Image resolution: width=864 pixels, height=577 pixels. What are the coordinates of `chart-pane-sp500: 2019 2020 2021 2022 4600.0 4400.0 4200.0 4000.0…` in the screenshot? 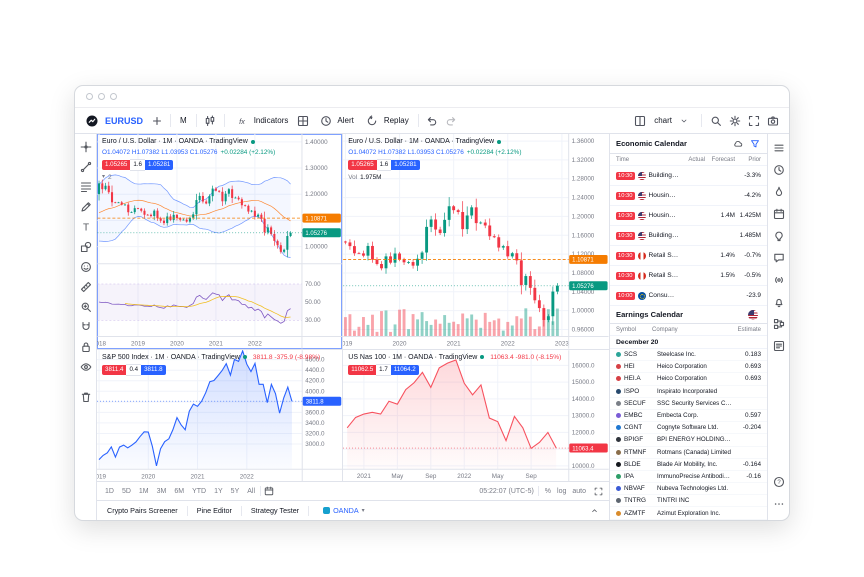 It's located at (220, 415).